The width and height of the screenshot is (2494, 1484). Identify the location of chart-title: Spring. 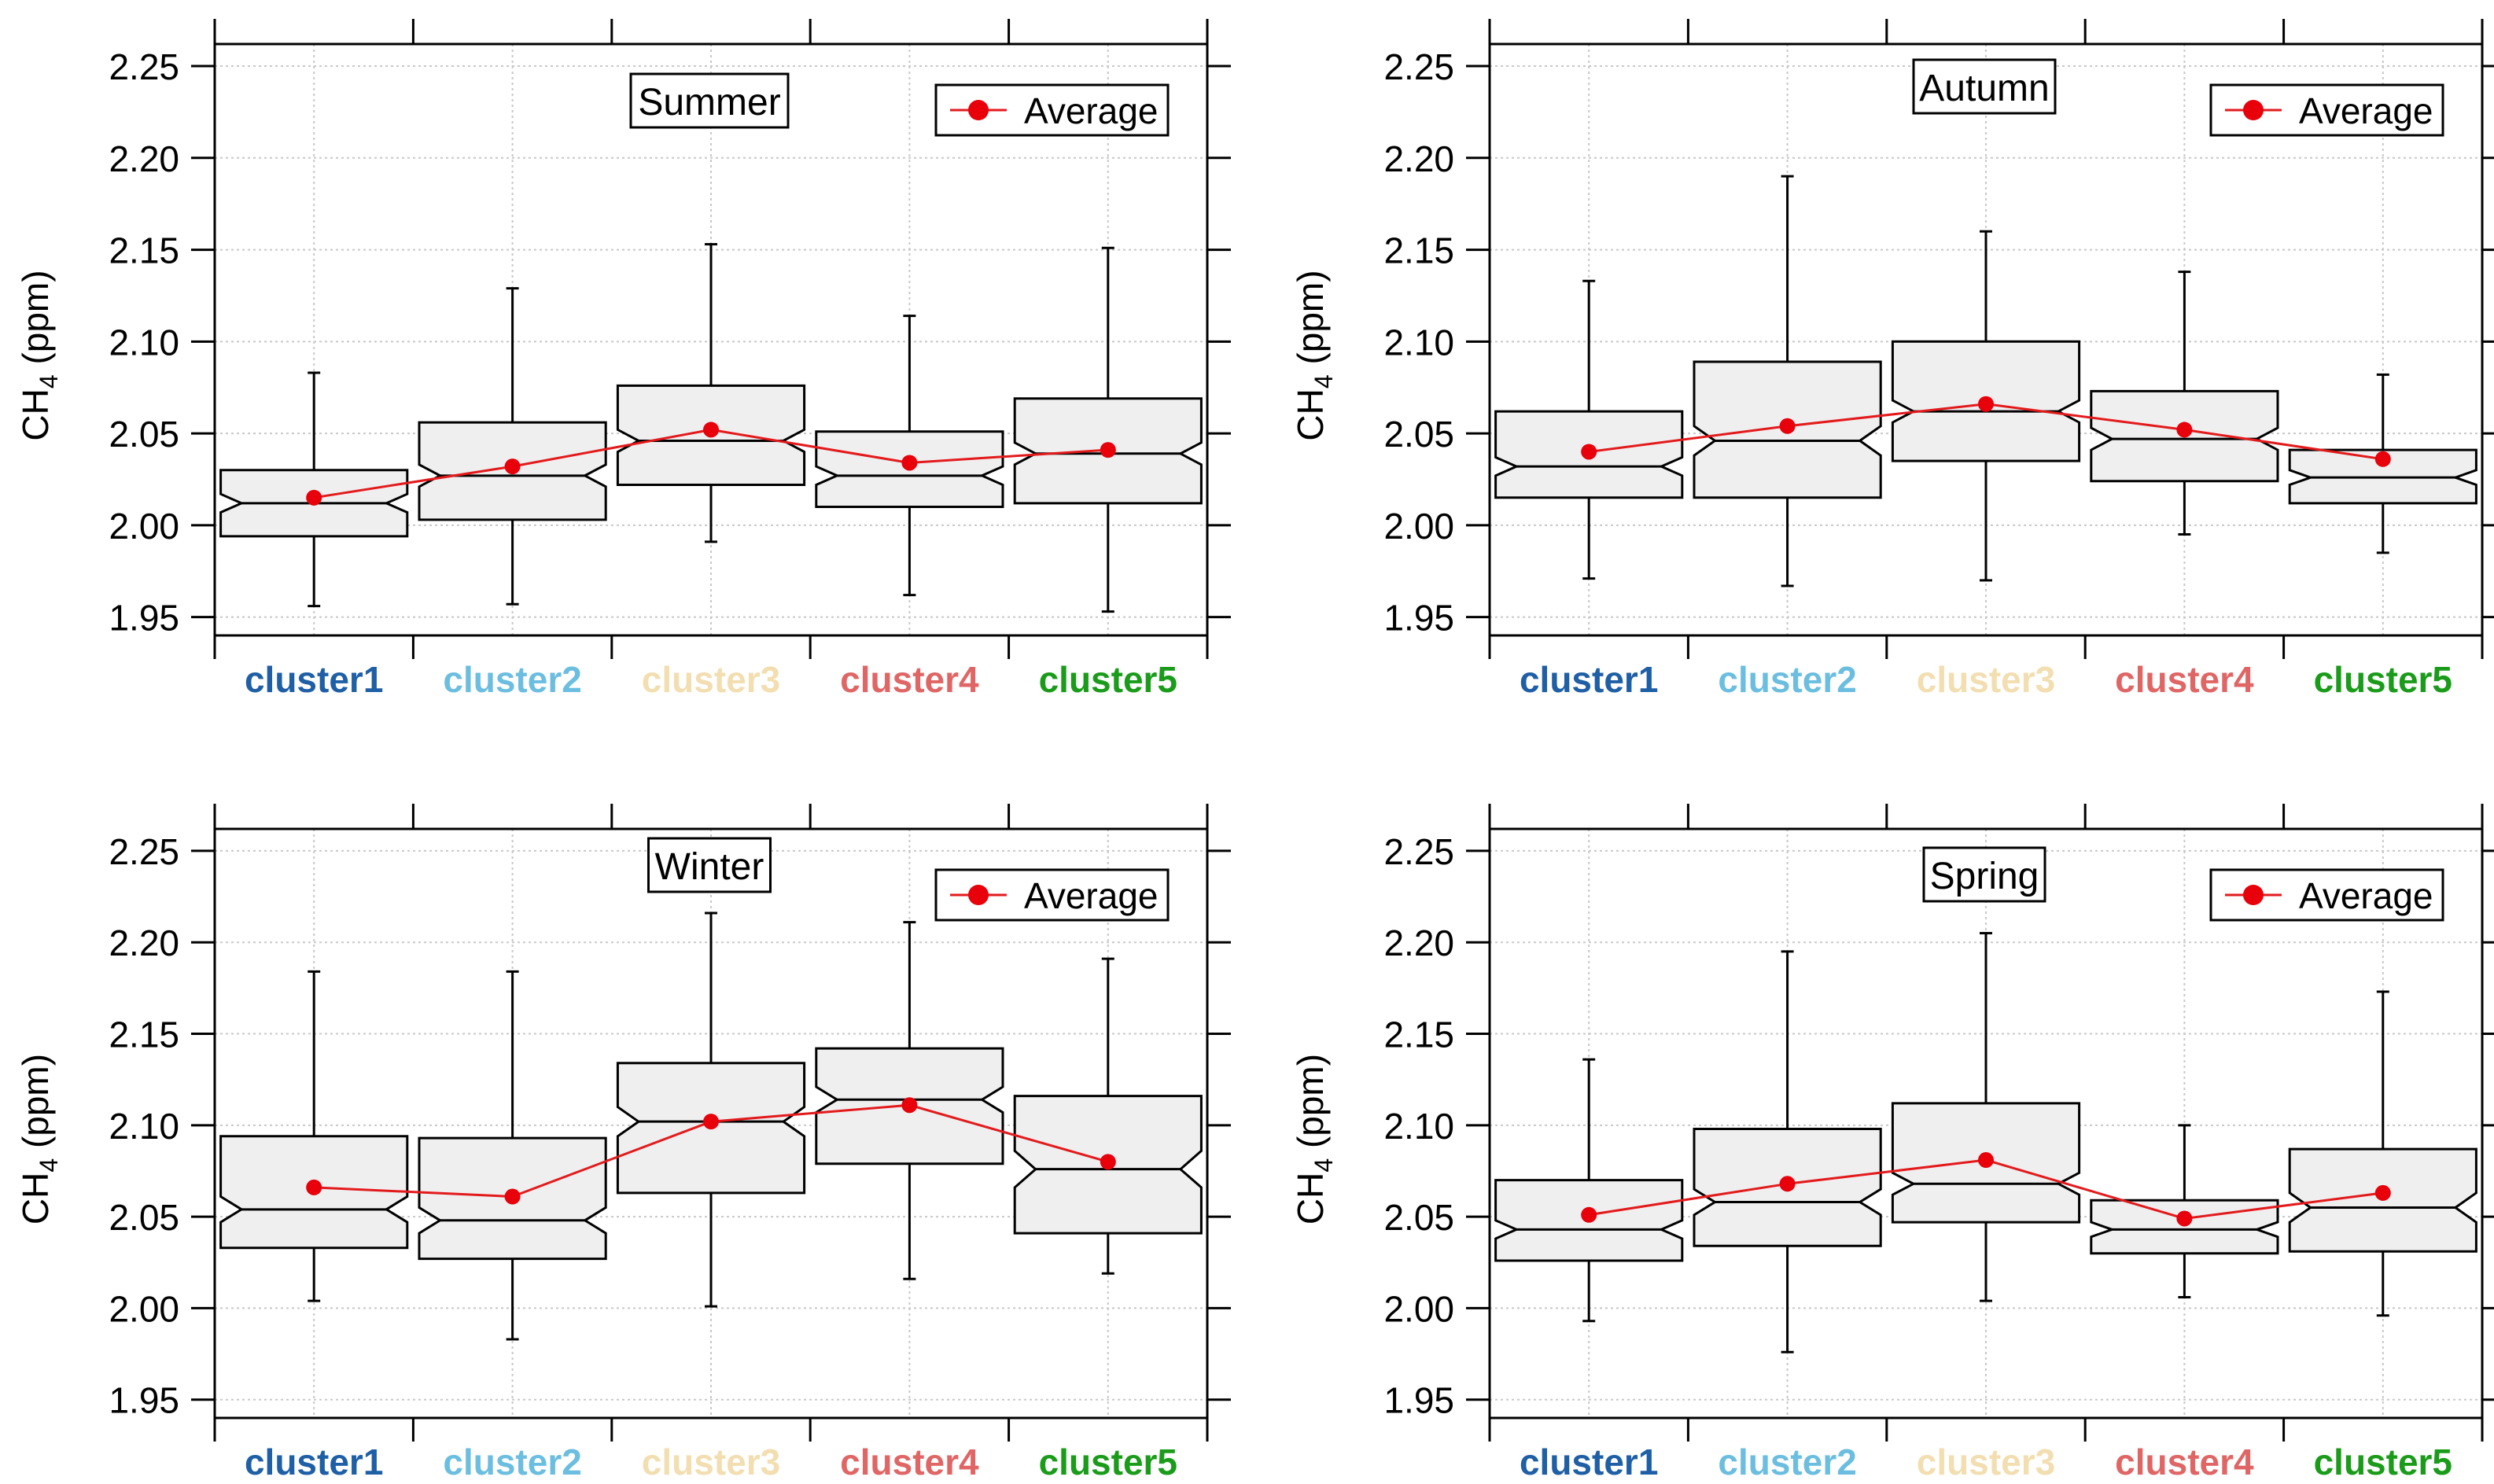
(1984, 876).